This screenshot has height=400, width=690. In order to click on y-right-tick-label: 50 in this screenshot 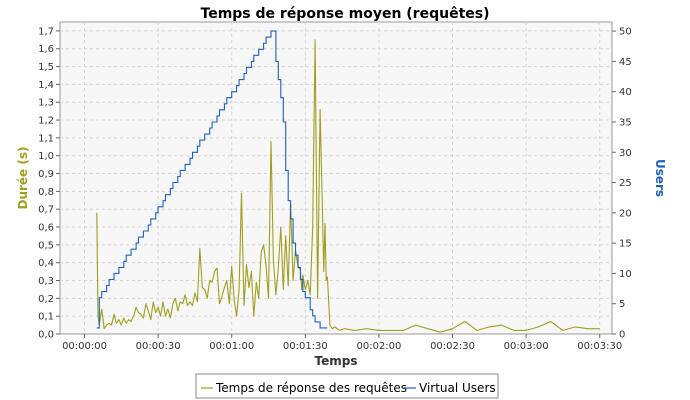, I will do `click(625, 32)`.